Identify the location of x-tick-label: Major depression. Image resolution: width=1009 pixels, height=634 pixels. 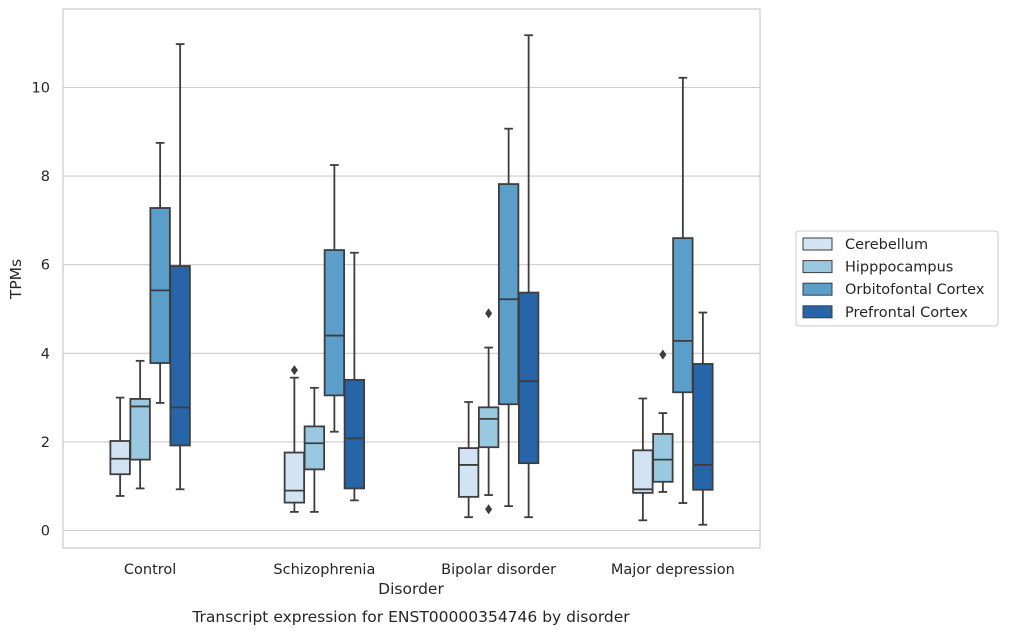
(673, 570).